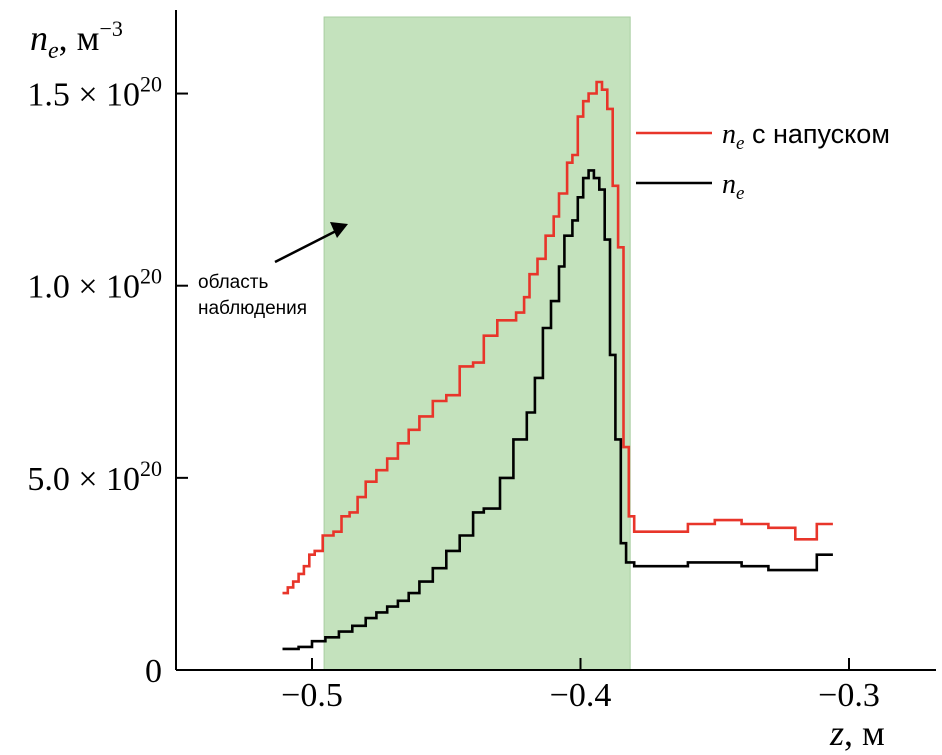 This screenshot has width=942, height=755. I want to click on x-axis-title: z, м, so click(857, 733).